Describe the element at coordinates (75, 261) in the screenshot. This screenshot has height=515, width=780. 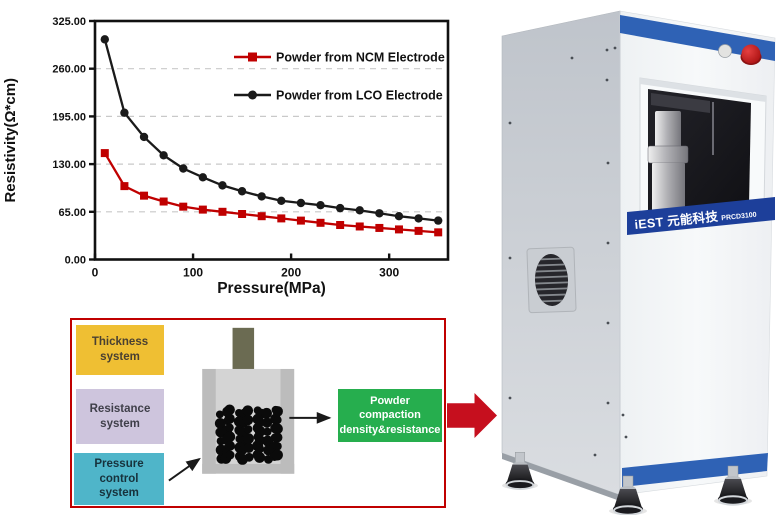
I see `y-tick-label: 0.00` at that location.